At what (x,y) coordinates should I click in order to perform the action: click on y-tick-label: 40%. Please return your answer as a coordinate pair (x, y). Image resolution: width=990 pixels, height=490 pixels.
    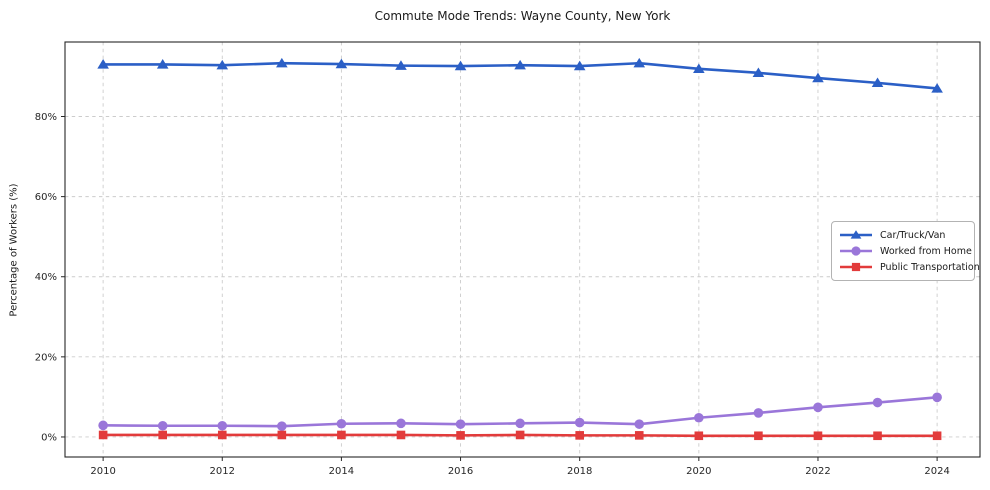
    Looking at the image, I should click on (46, 277).